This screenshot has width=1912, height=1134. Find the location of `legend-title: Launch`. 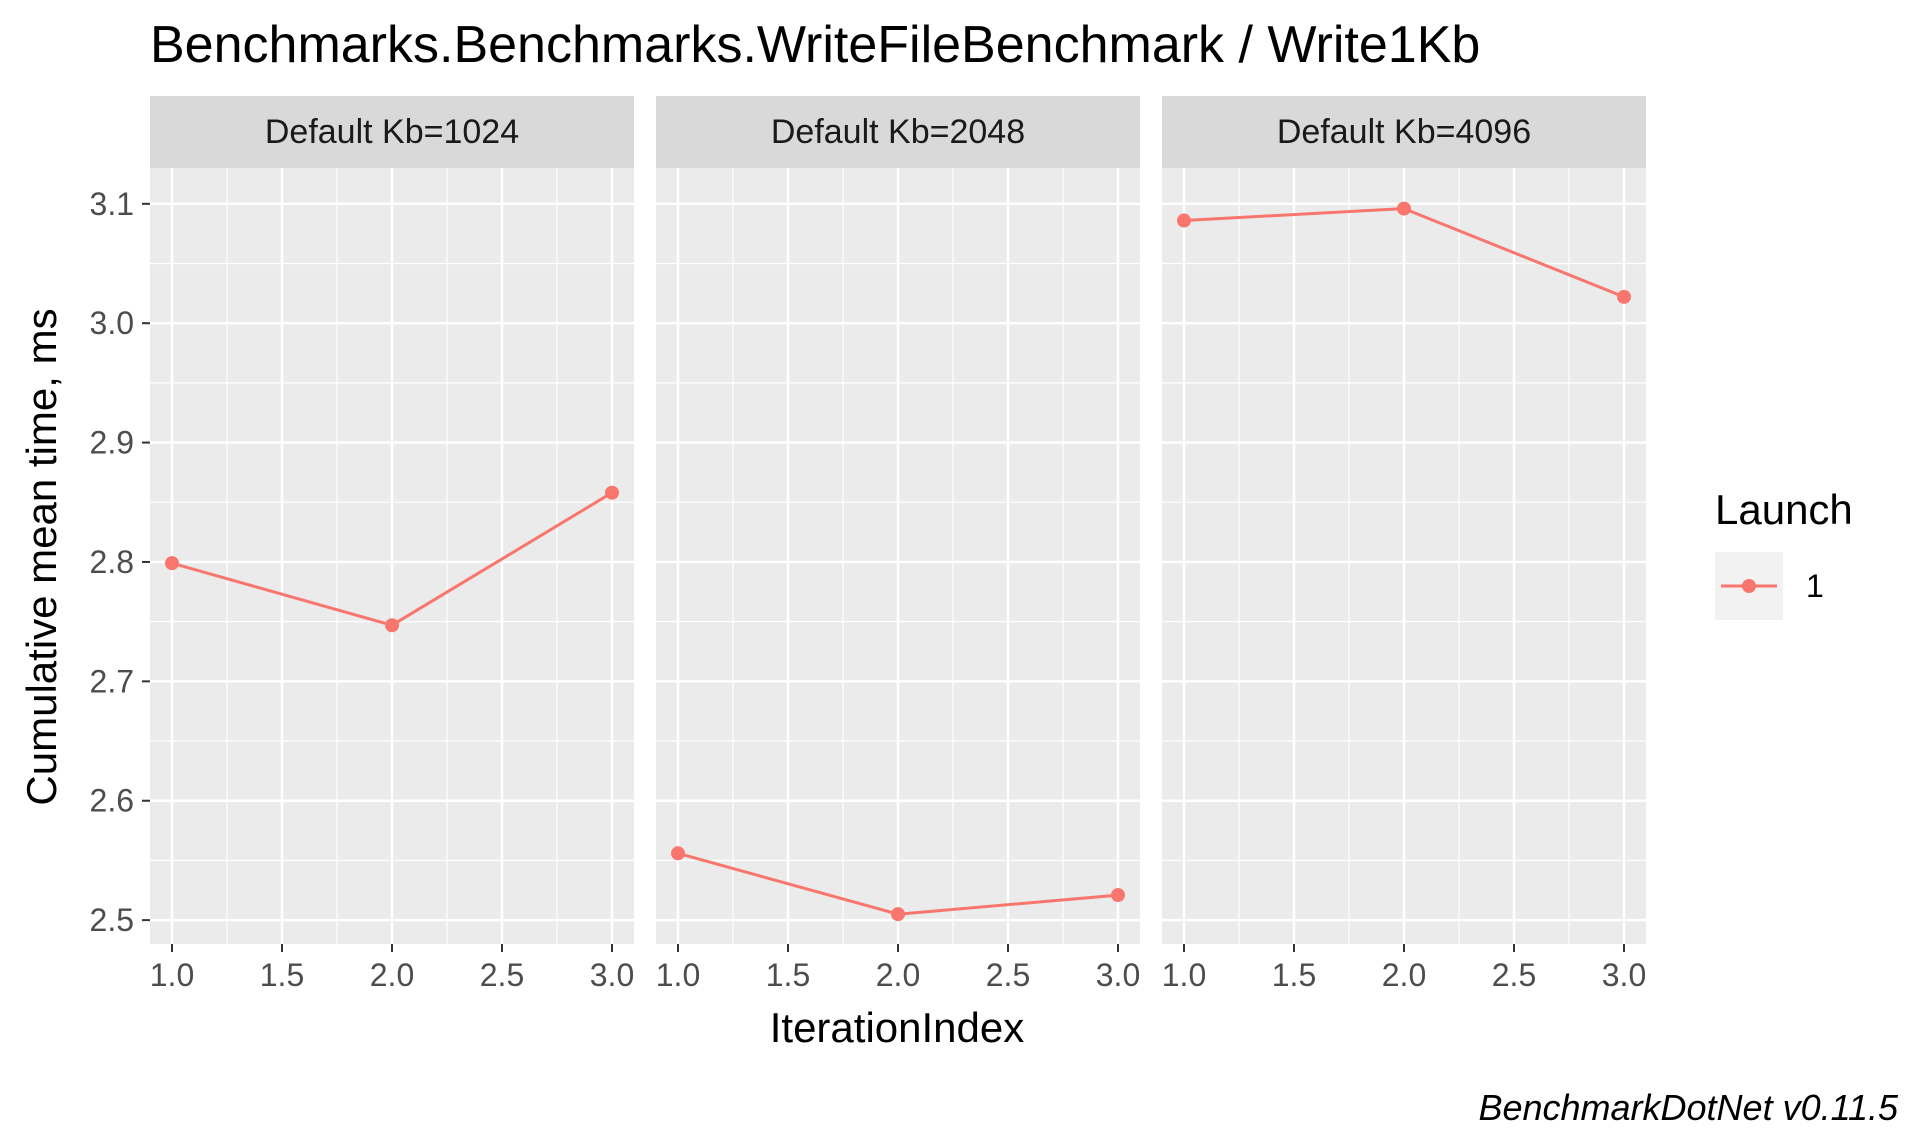

legend-title: Launch is located at coordinates (1784, 509).